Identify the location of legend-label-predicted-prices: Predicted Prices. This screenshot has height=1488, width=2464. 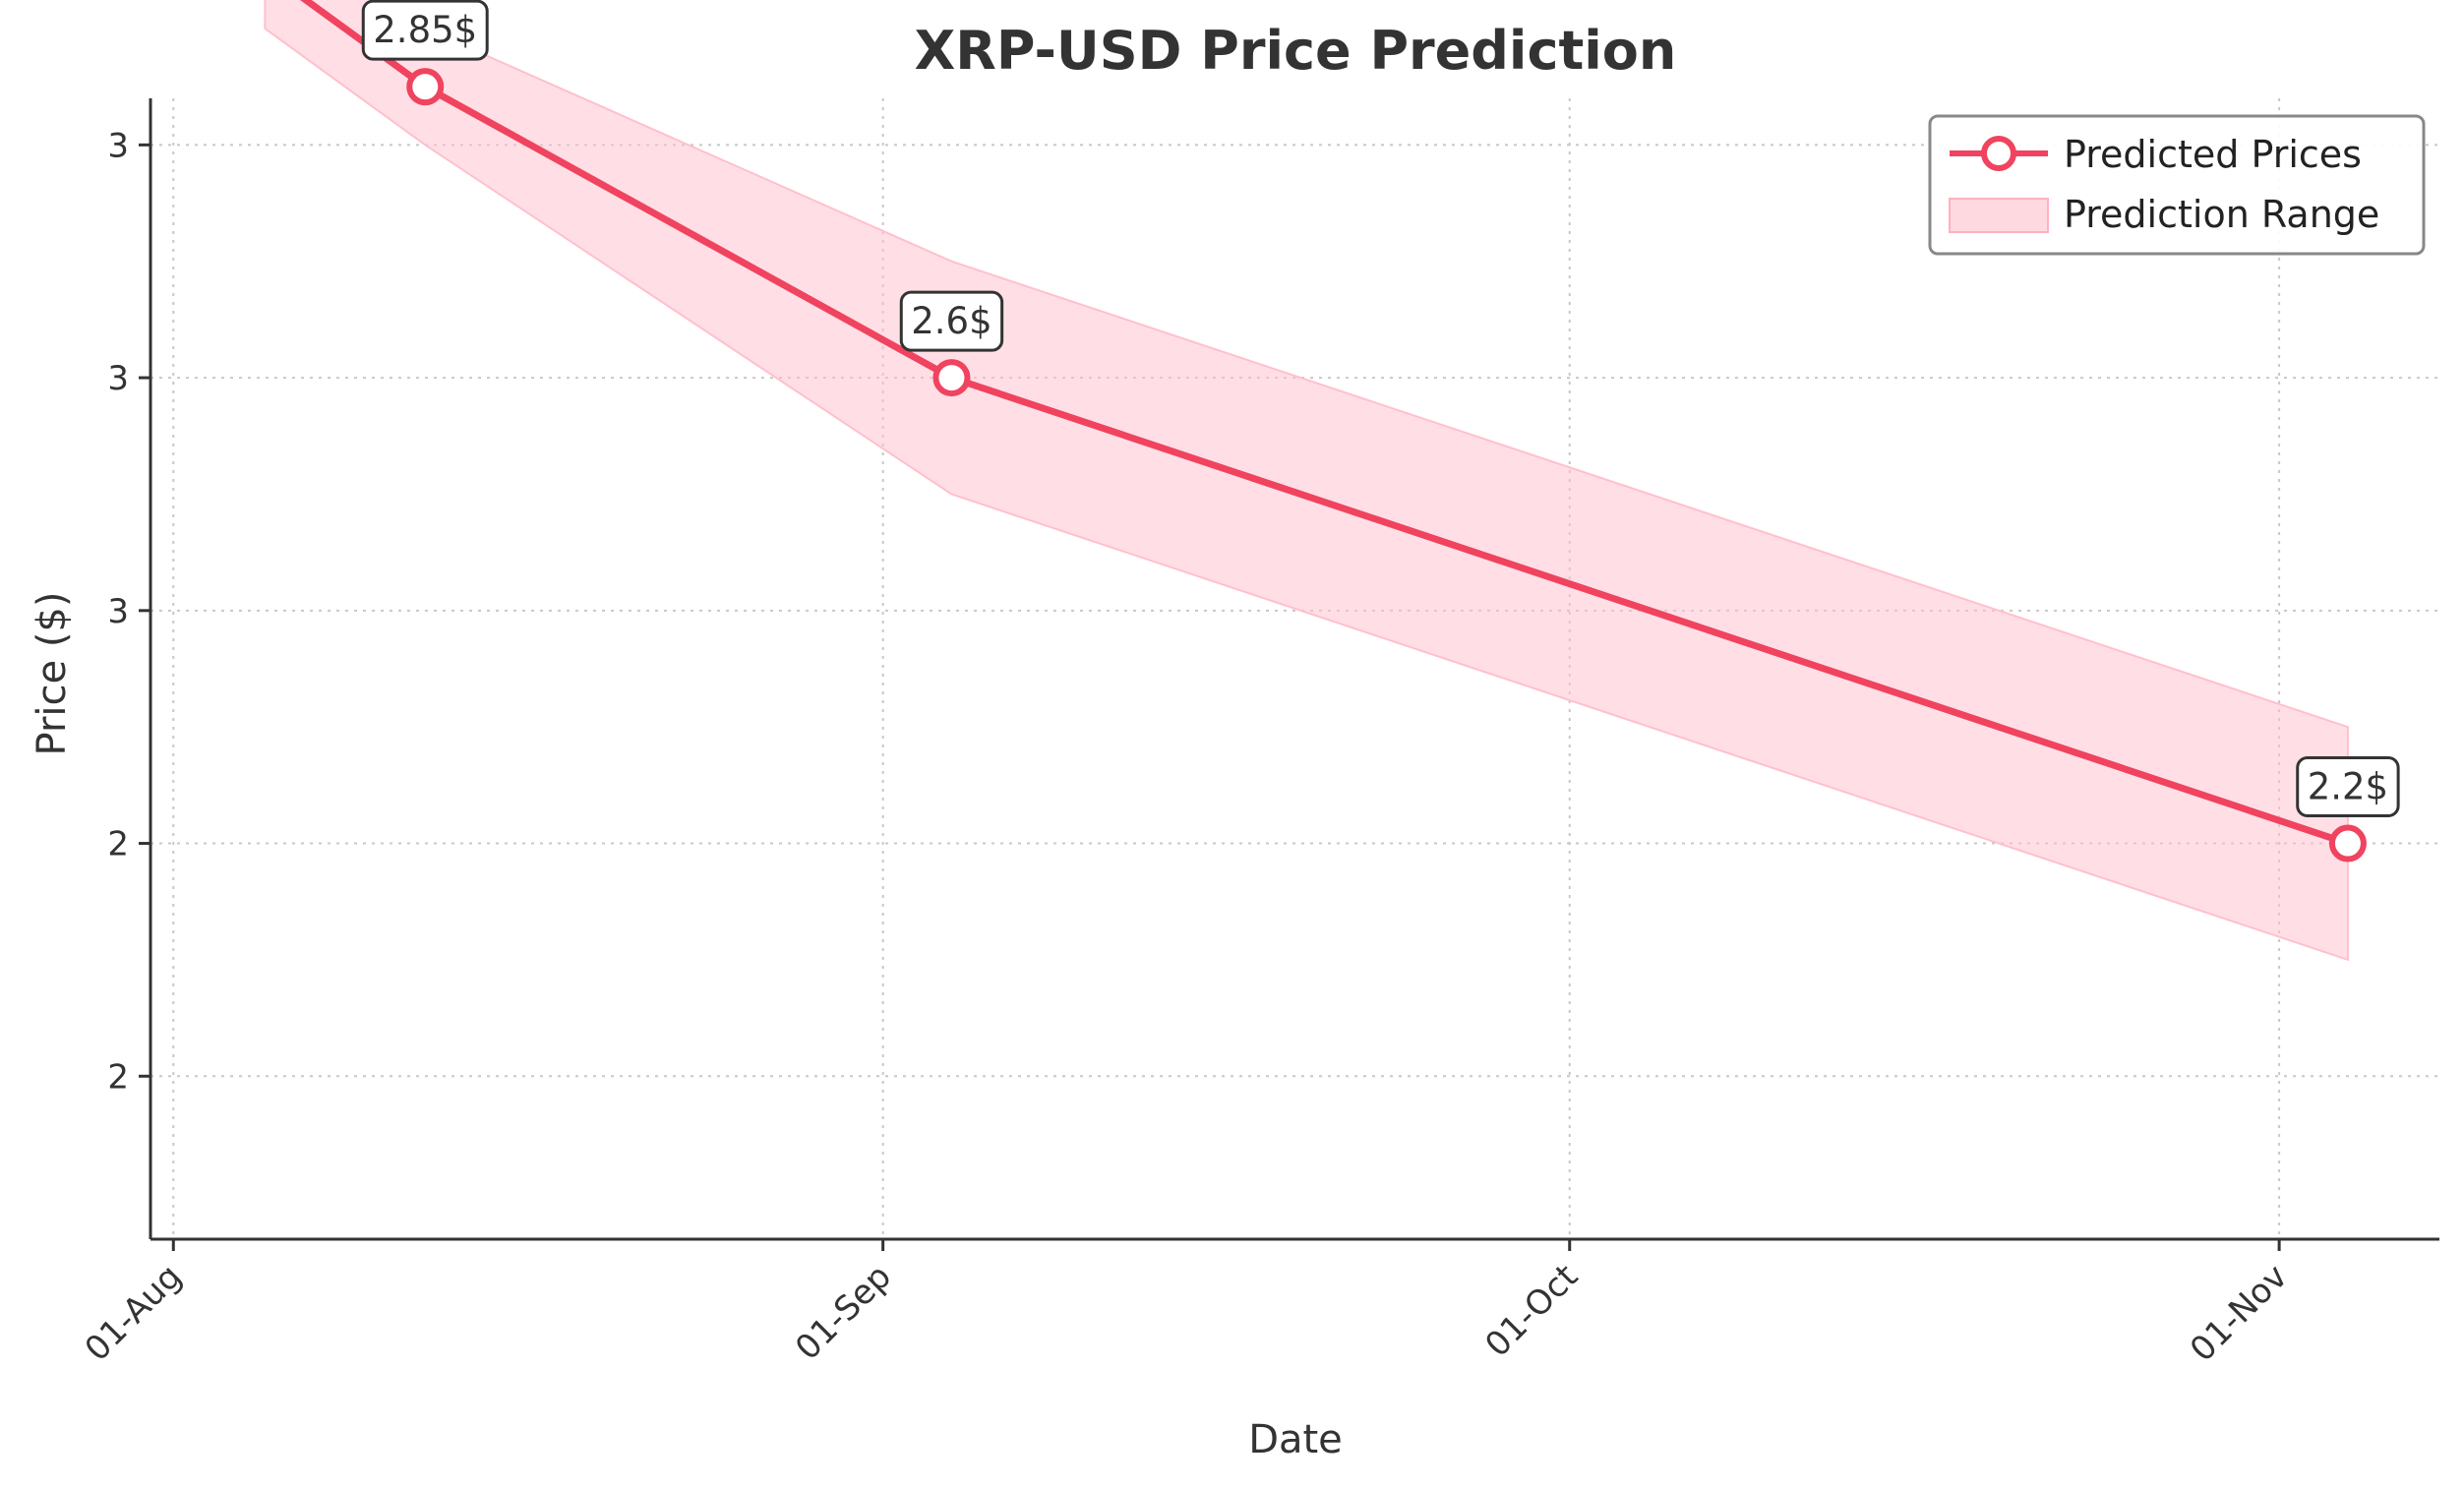
(2213, 154).